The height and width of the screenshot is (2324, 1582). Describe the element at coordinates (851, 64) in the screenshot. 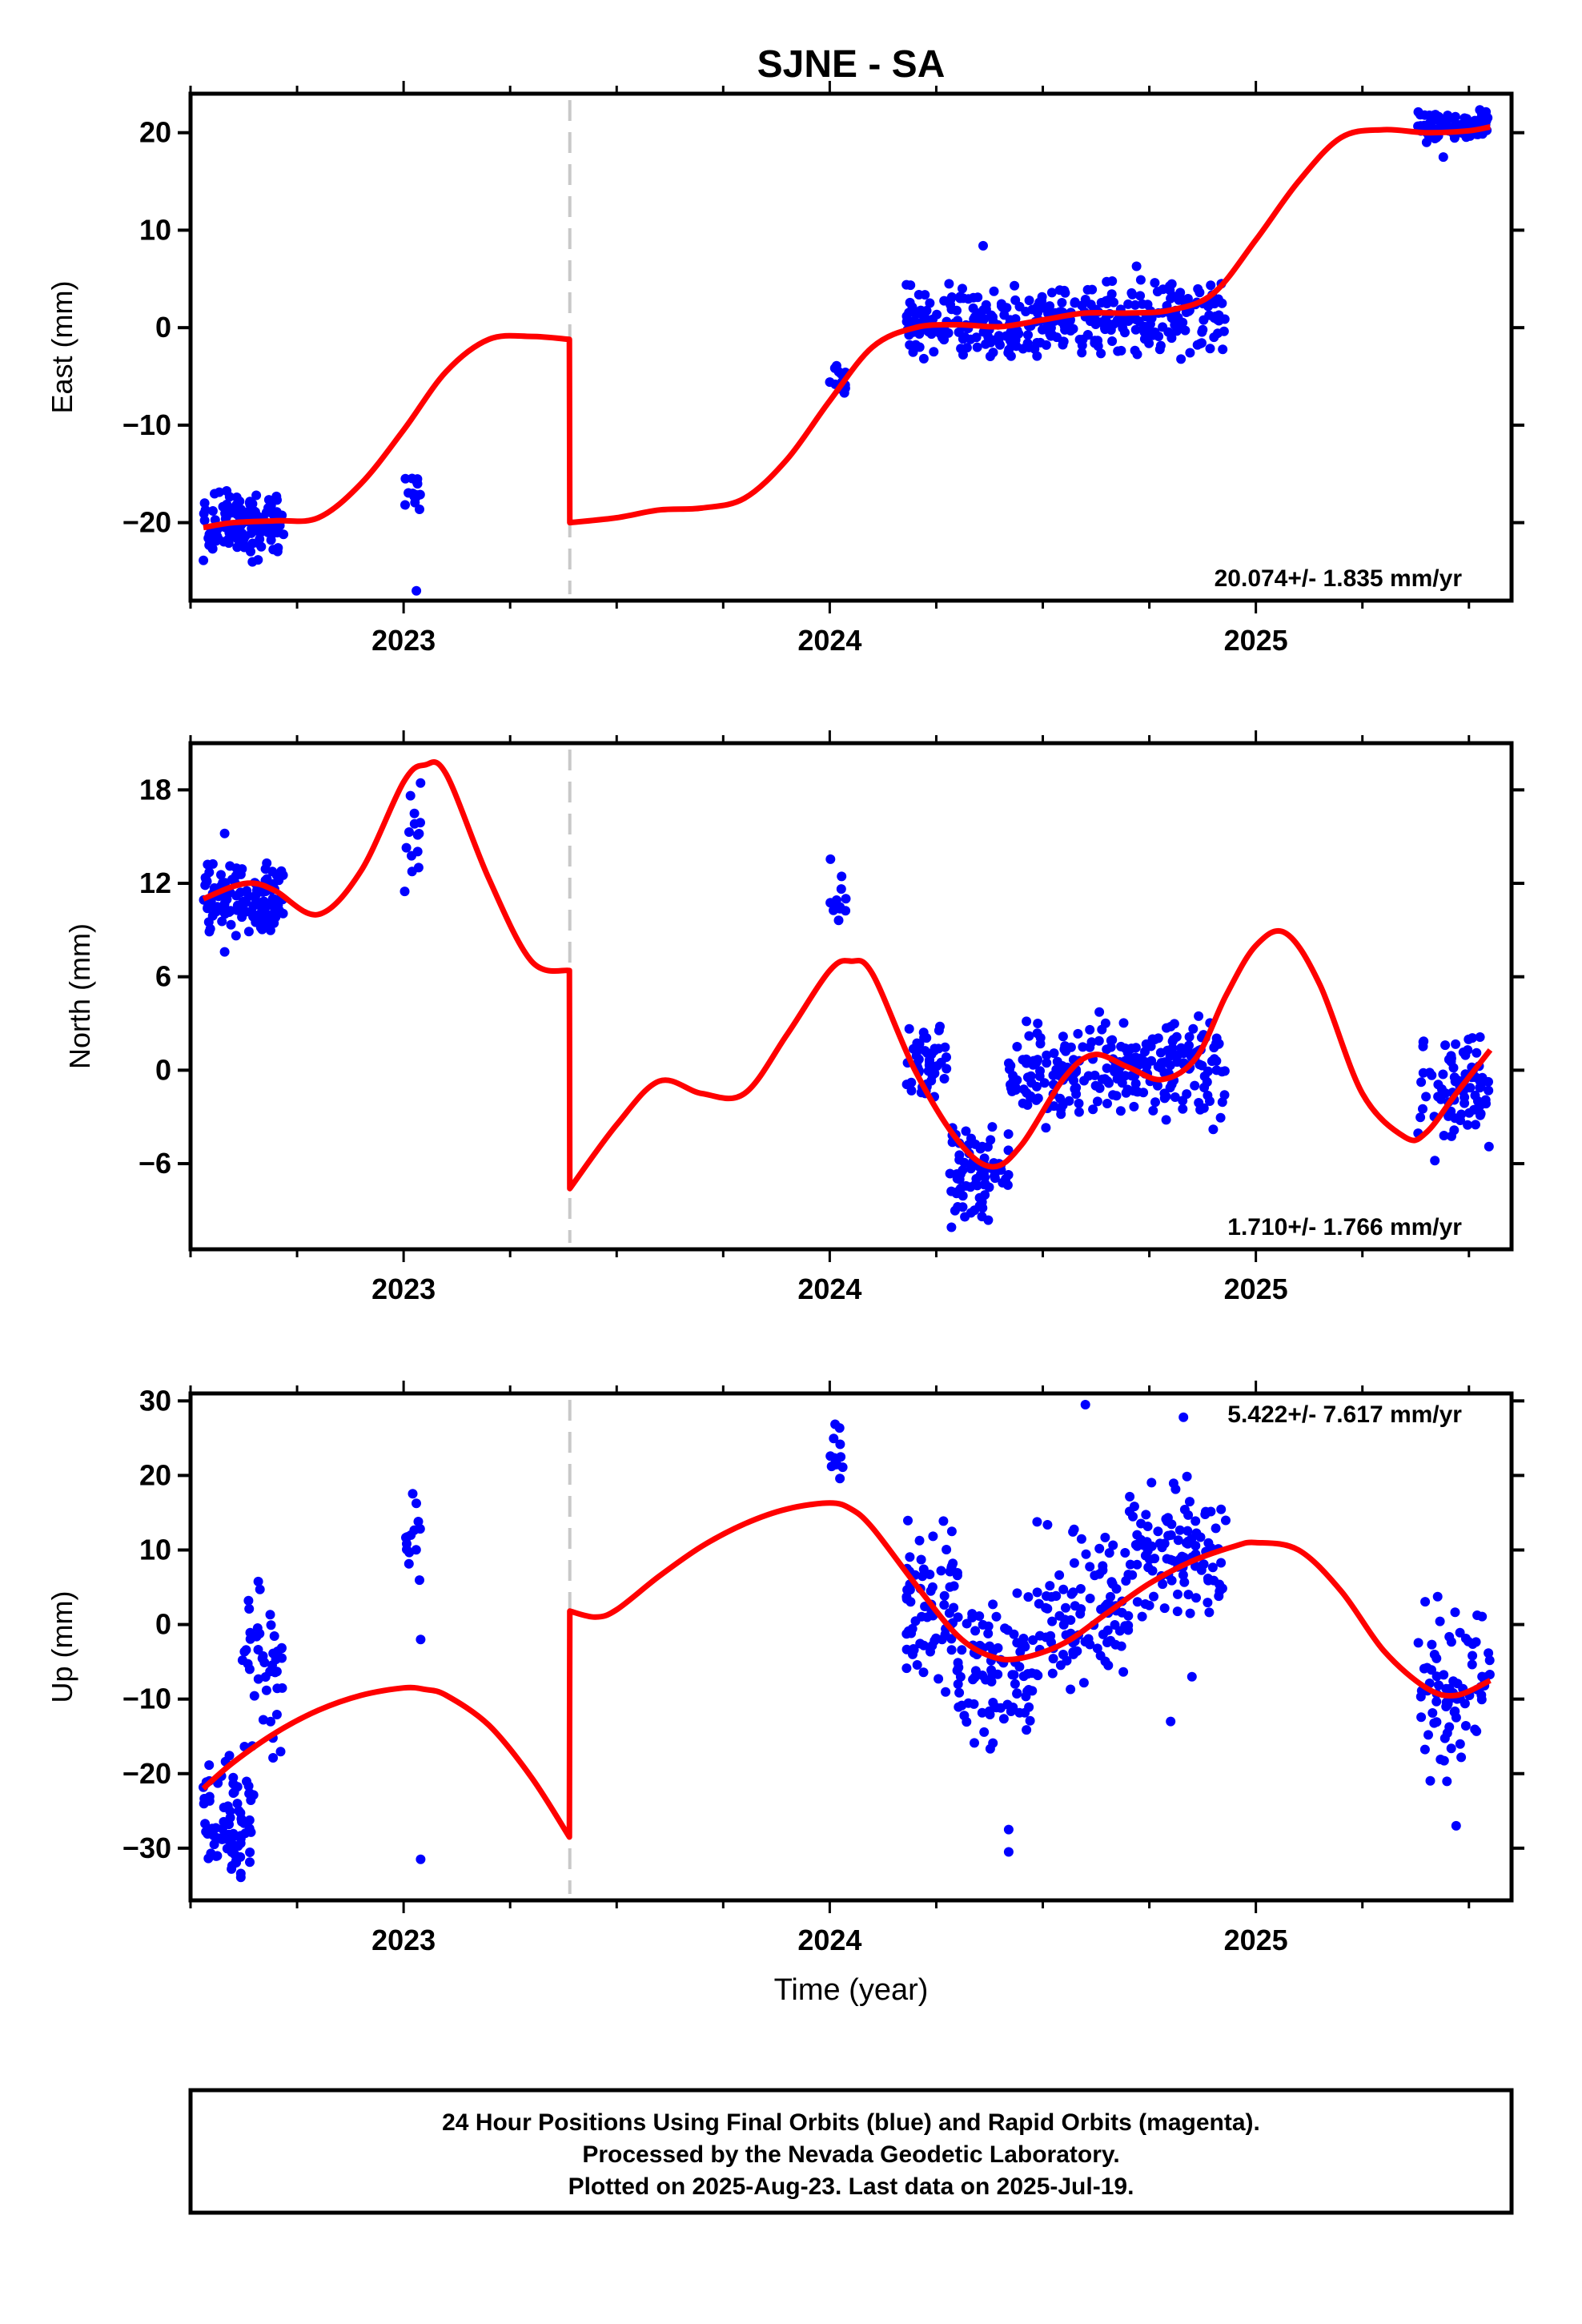

I see `chart-title: SJNE - SA` at that location.